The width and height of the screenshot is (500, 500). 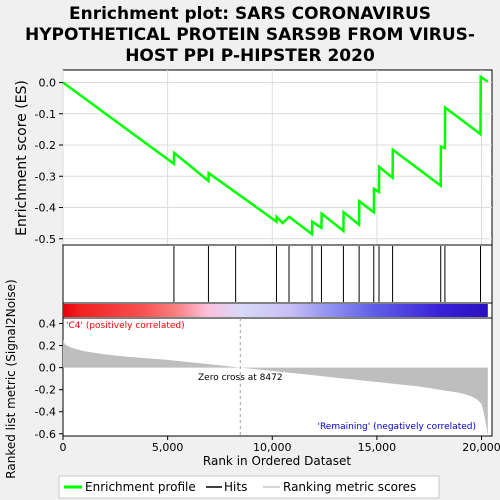 I want to click on hits-area, so click(x=277, y=274).